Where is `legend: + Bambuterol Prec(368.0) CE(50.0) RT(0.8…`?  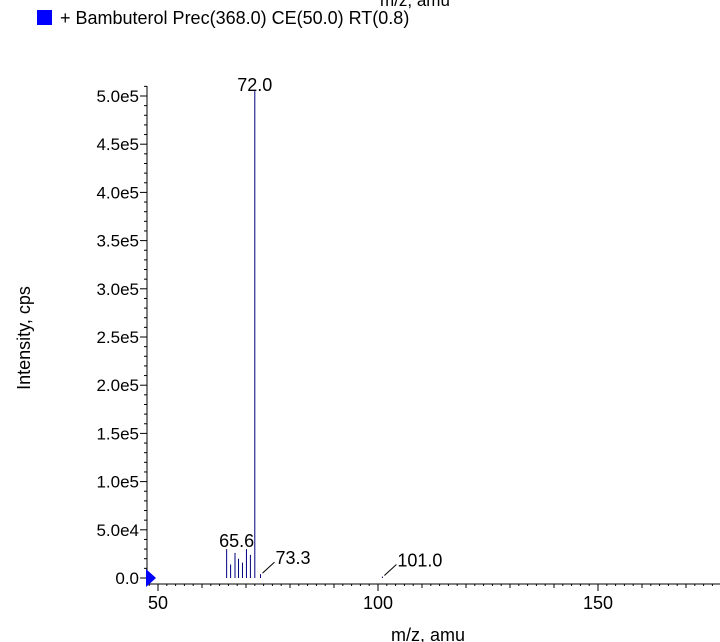 legend: + Bambuterol Prec(368.0) CE(50.0) RT(0.8… is located at coordinates (223, 18).